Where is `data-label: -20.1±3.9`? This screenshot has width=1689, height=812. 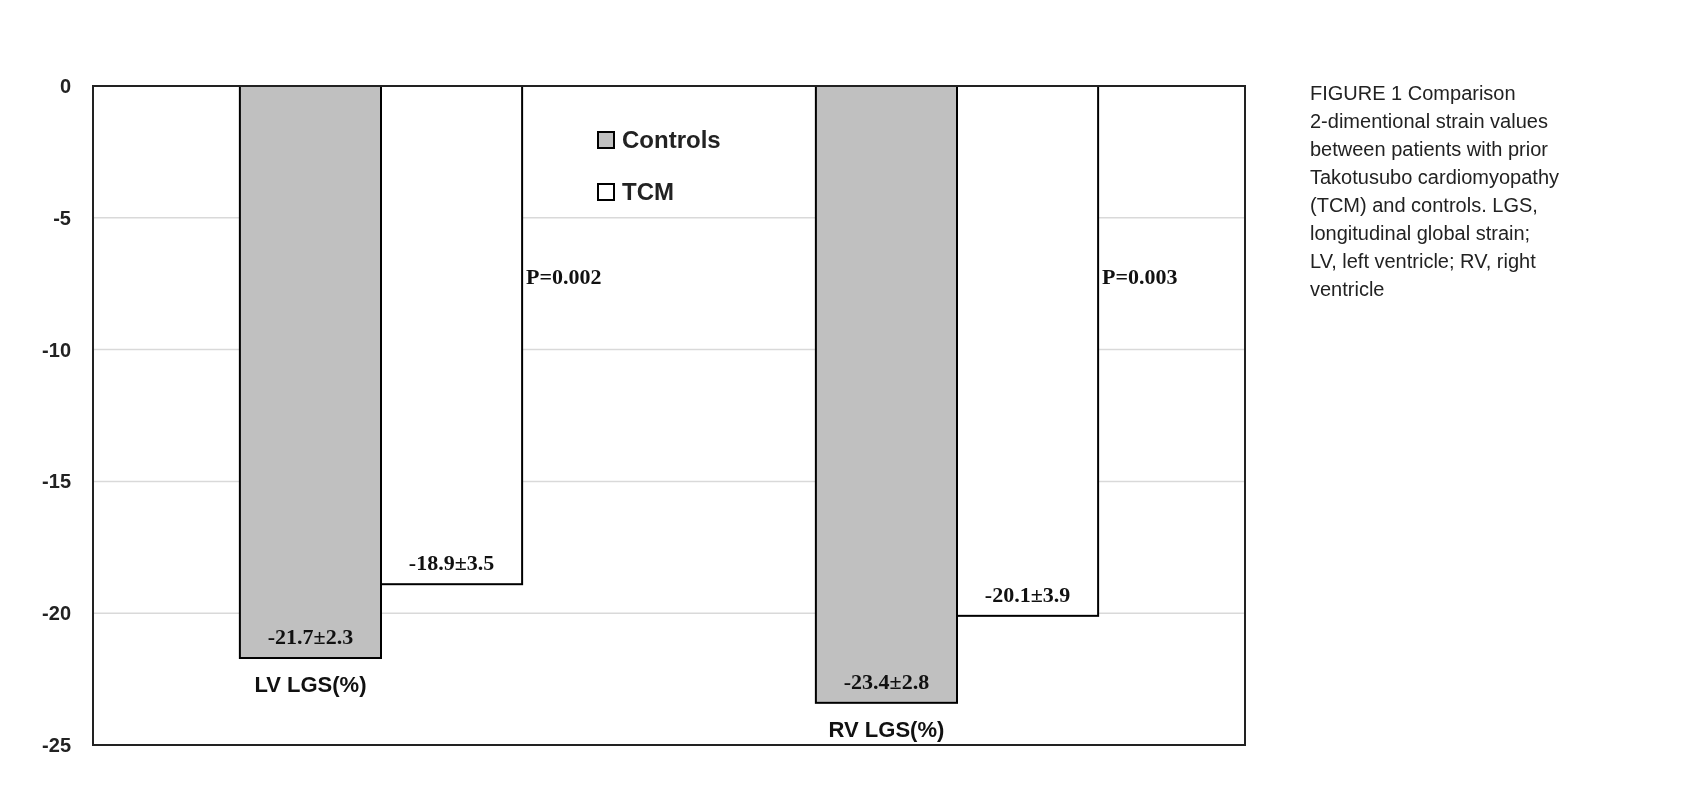
data-label: -20.1±3.9 is located at coordinates (1027, 594).